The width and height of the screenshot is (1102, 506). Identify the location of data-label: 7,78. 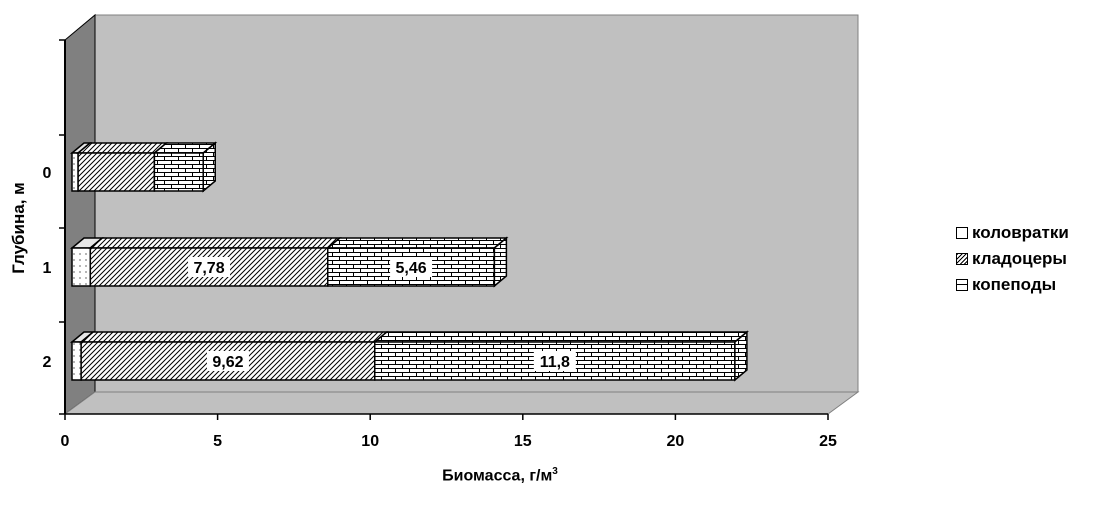
(208, 268).